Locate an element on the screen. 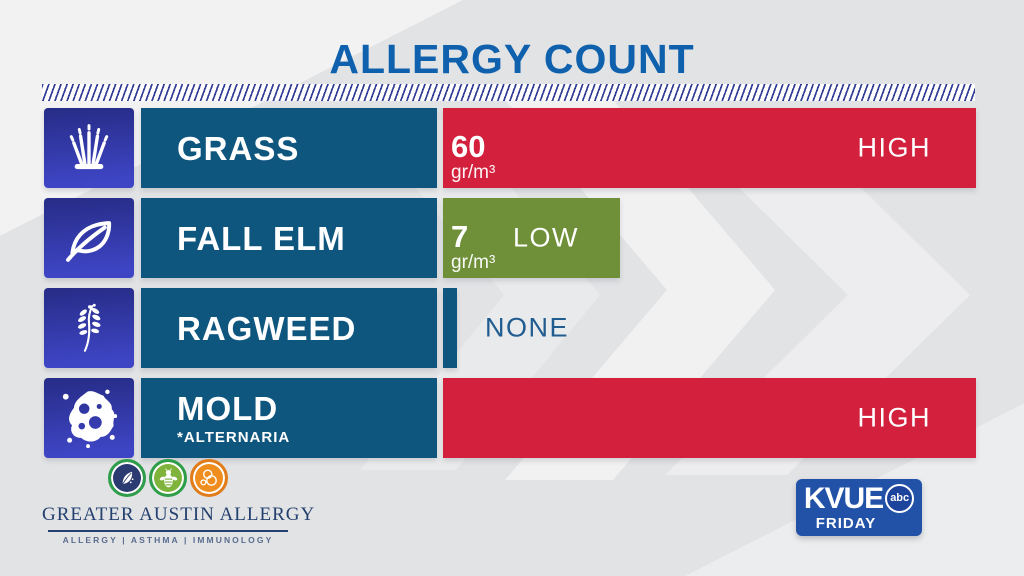 This screenshot has width=1024, height=576. value-area: 60 gr/m³ HIGH HIGH HIGH is located at coordinates (711, 148).